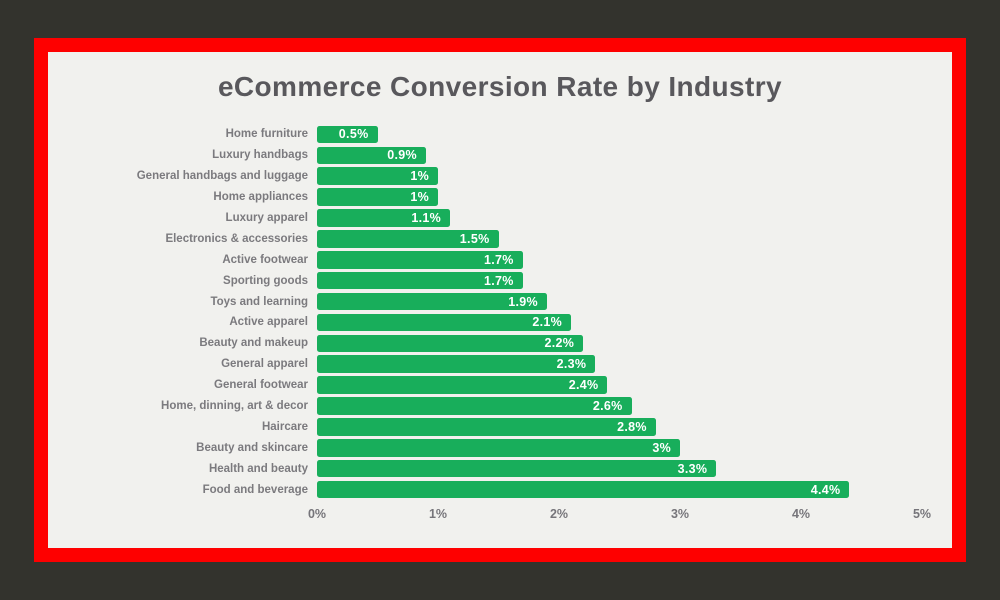 This screenshot has height=600, width=1000. I want to click on category-label: General apparel, so click(264, 364).